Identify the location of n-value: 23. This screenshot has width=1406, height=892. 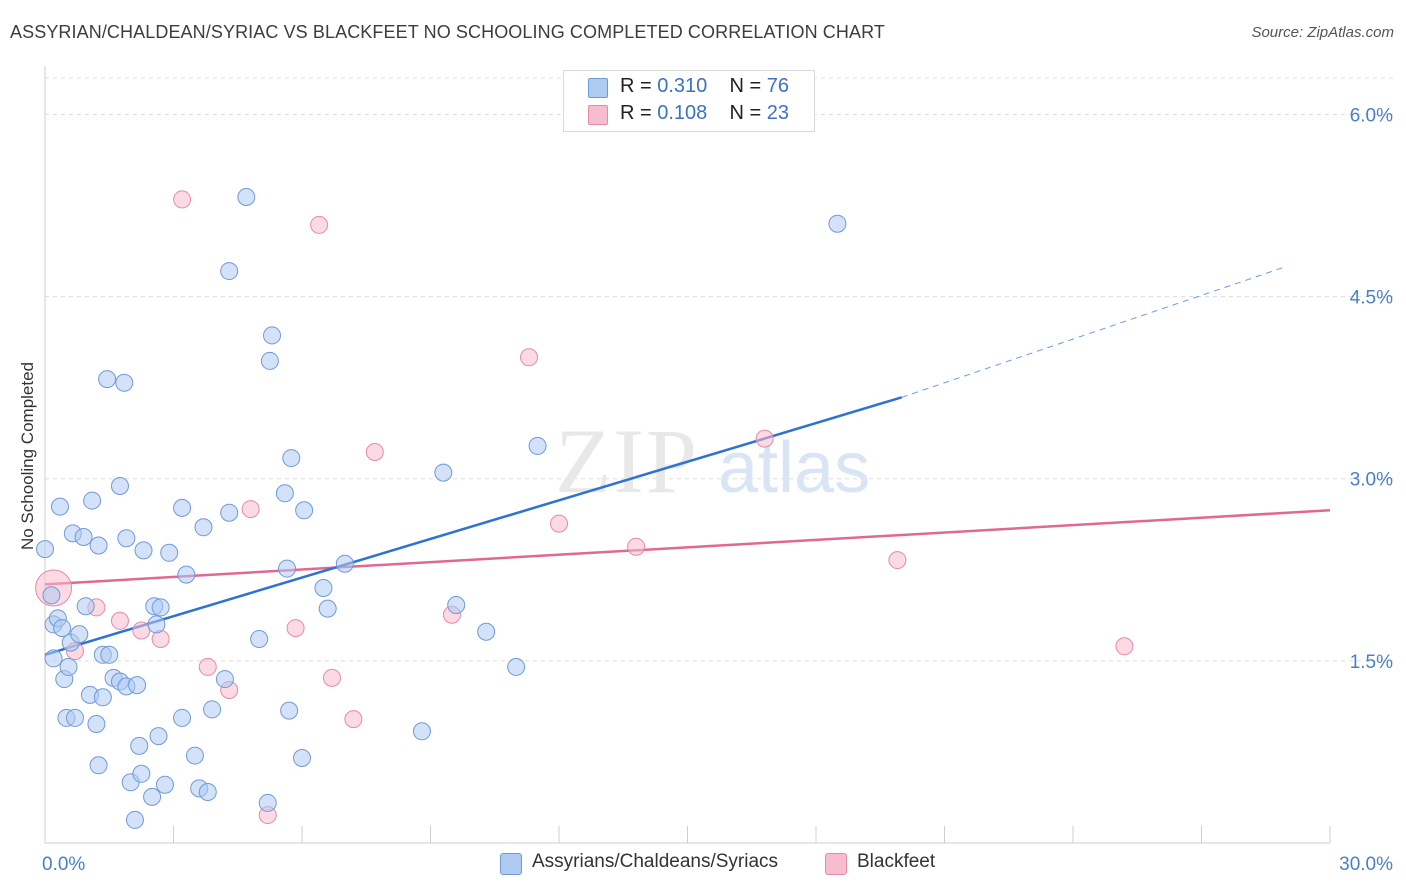
(778, 113).